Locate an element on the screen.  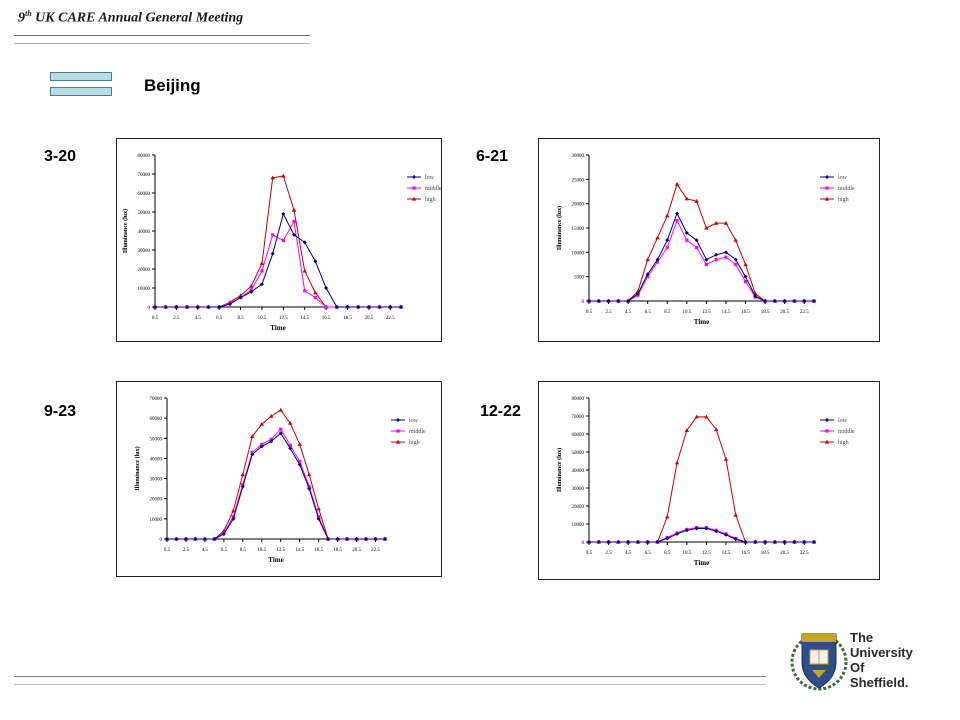
logo-line: The is located at coordinates (862, 637).